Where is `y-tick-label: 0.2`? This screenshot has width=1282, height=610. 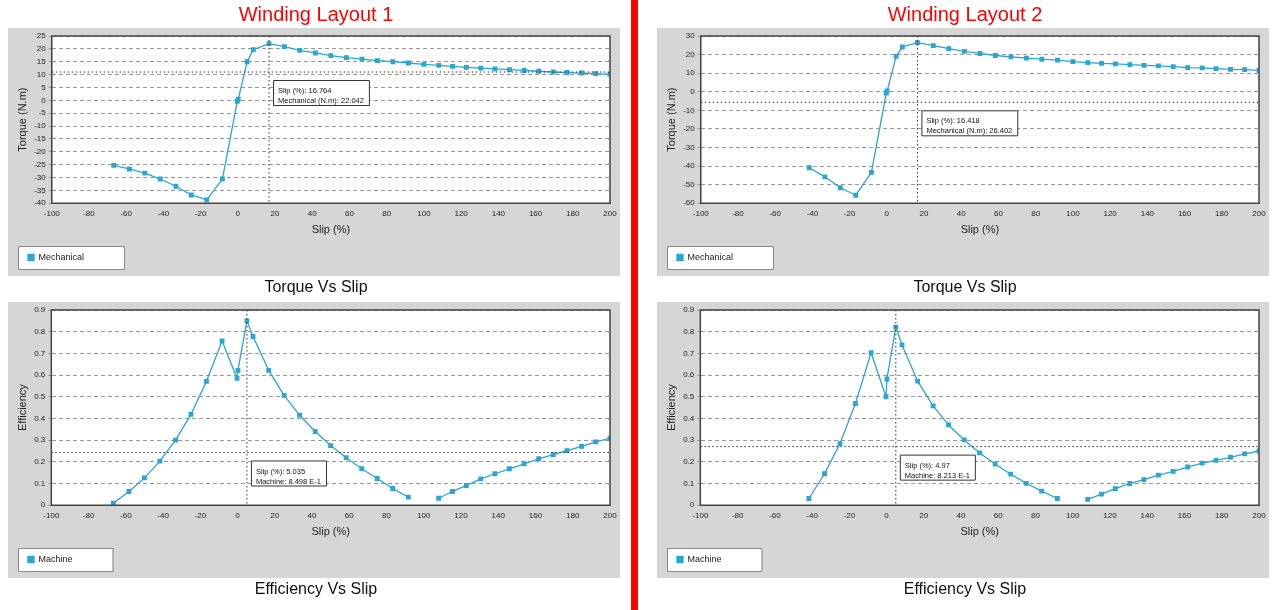
y-tick-label: 0.2 is located at coordinates (40, 462).